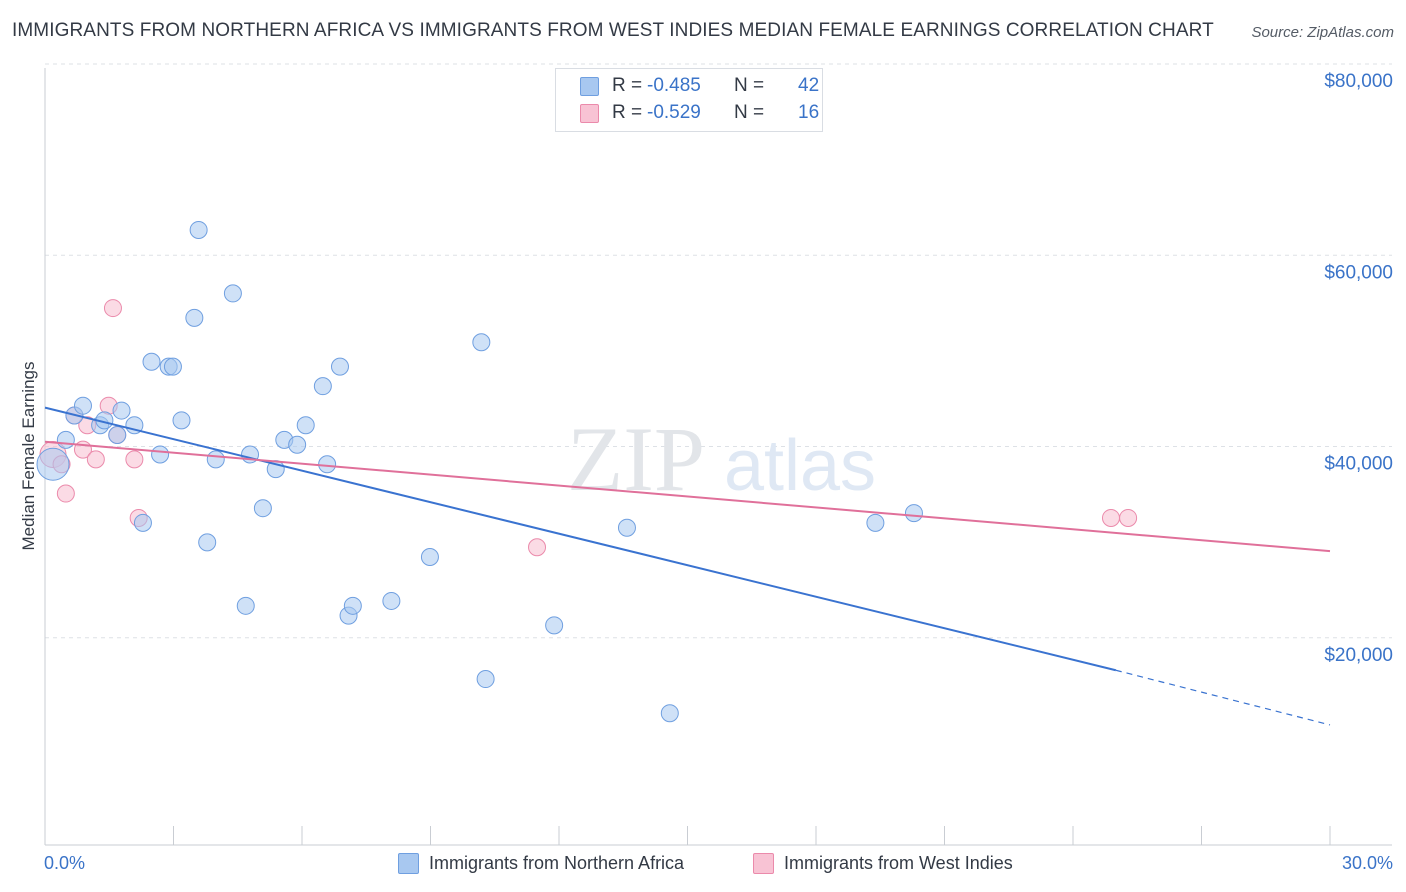 This screenshot has width=1406, height=892. I want to click on watermark: ZIP atlas, so click(721, 459).